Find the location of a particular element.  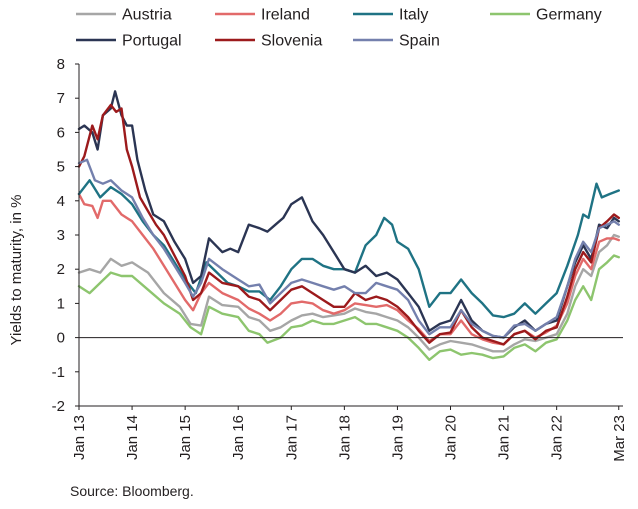

x-tick-label: Jan 14 is located at coordinates (132, 437).